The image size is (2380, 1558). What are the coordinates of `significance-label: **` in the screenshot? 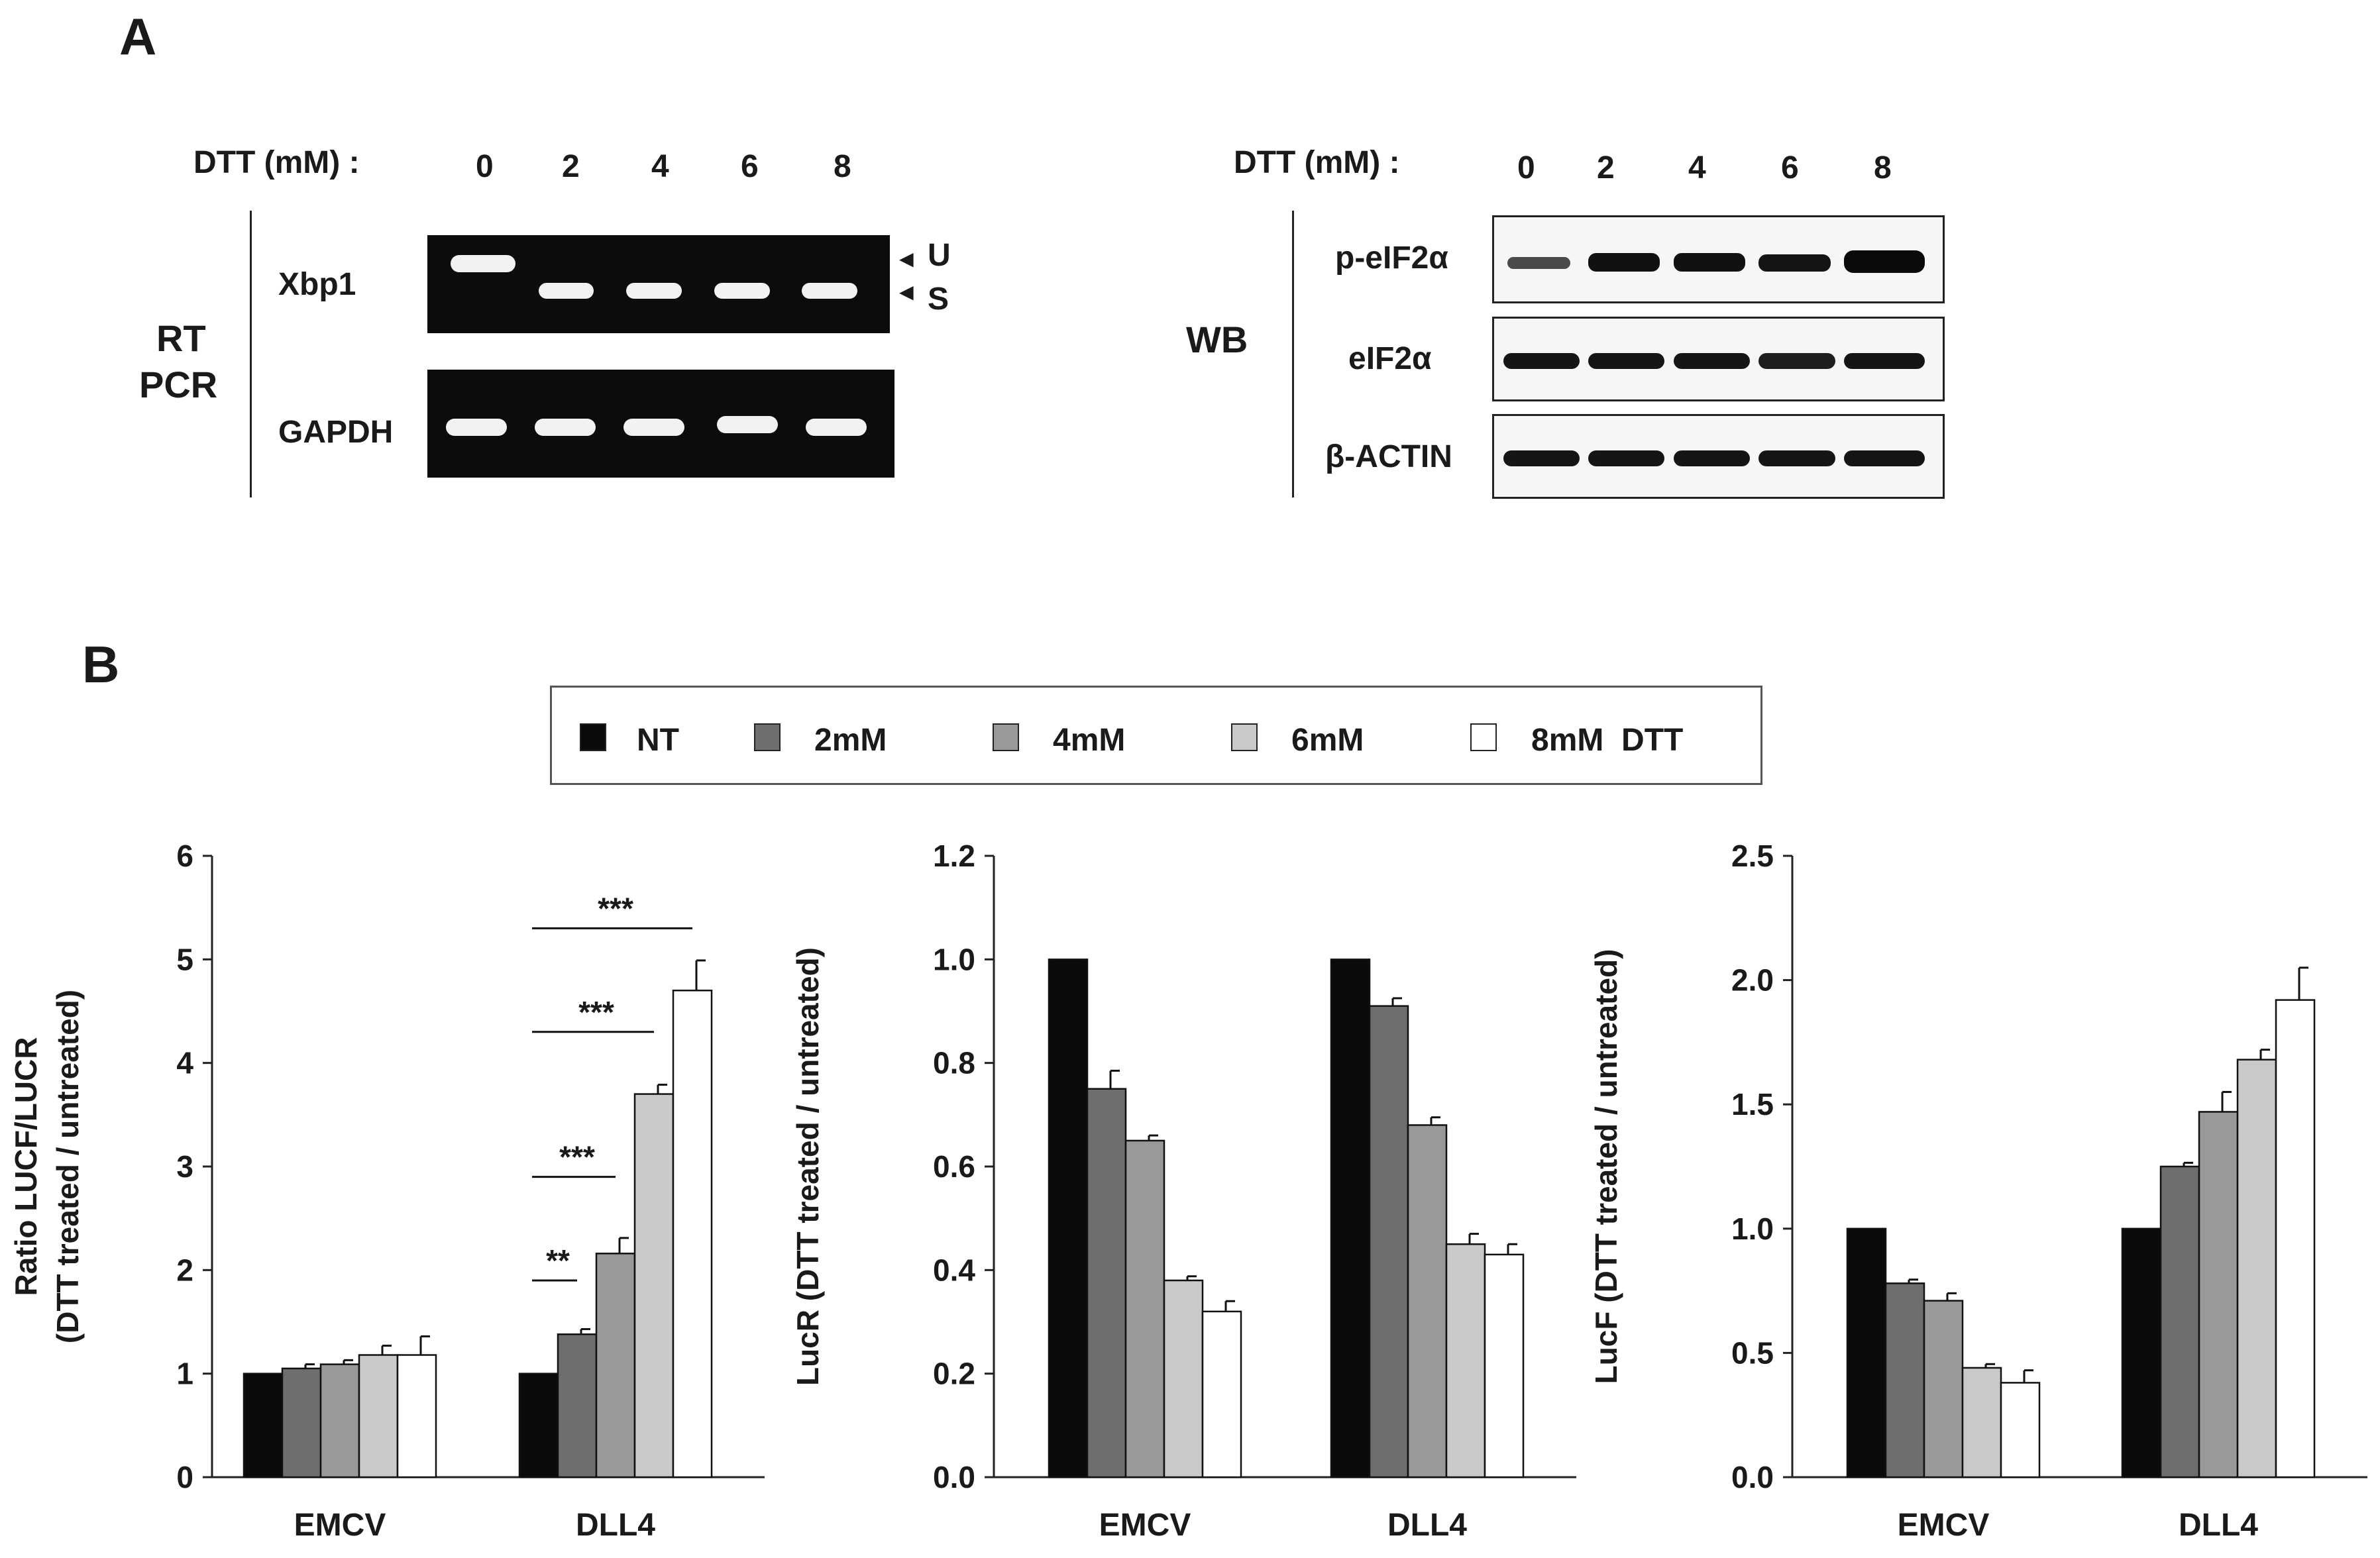 It's located at (558, 1260).